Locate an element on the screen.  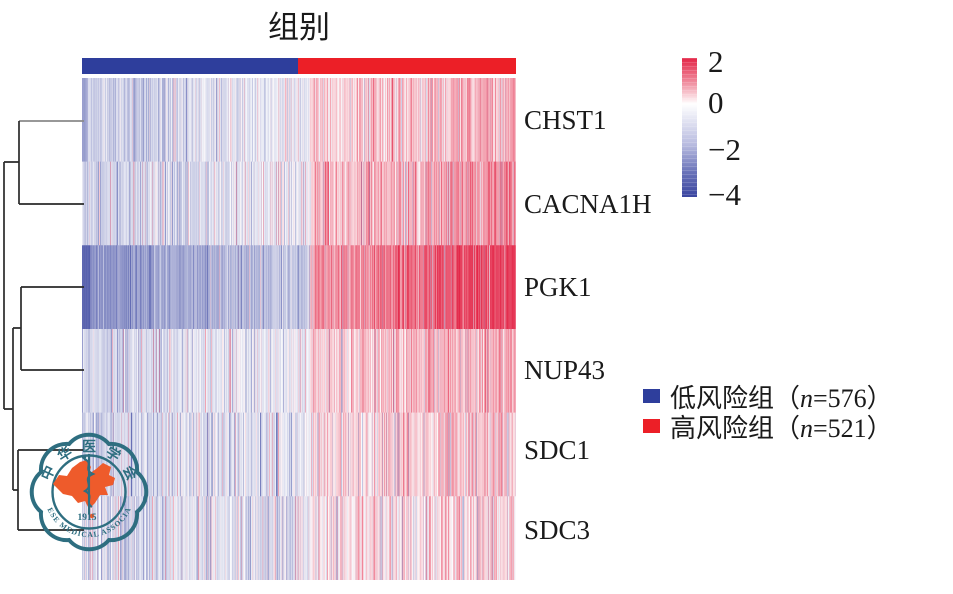
seal-char: 医 is located at coordinates (89, 448).